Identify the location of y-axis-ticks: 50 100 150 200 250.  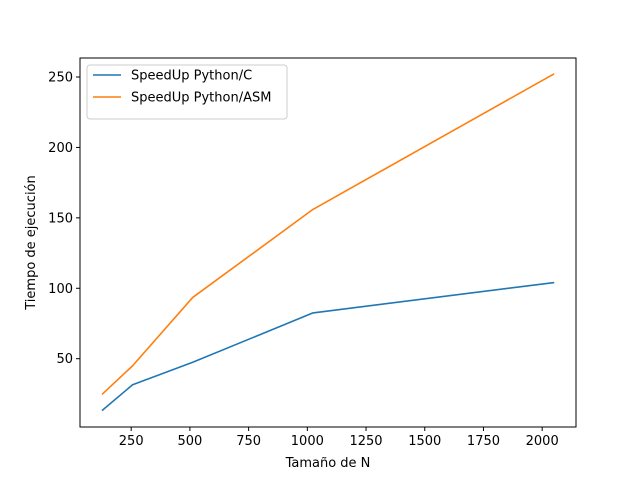
(64, 219).